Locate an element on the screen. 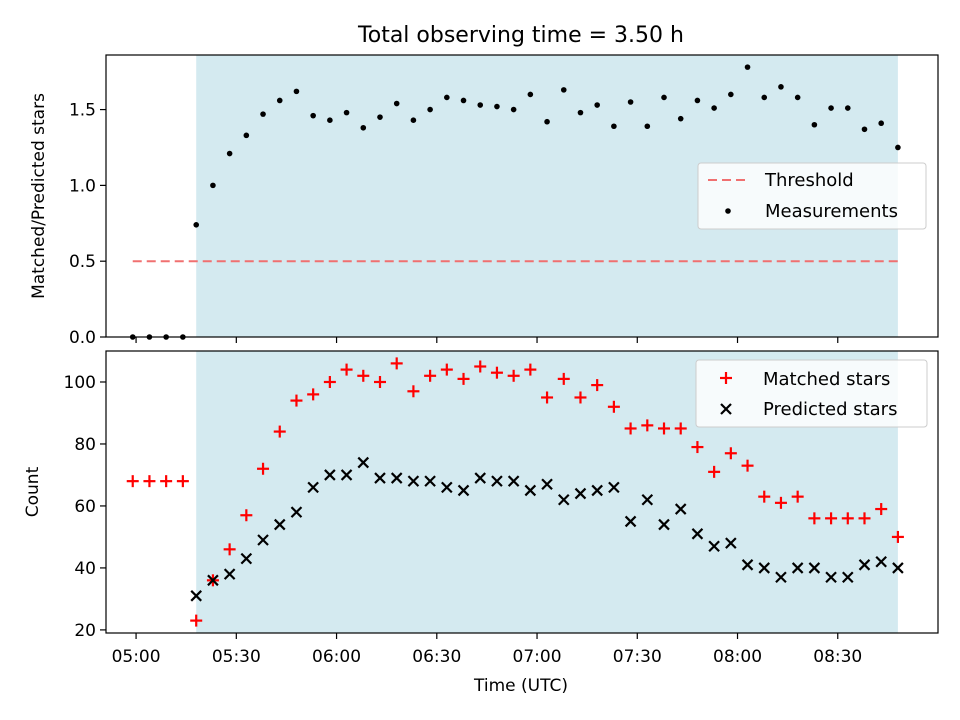  legend-measurements-swatch is located at coordinates (728, 211).